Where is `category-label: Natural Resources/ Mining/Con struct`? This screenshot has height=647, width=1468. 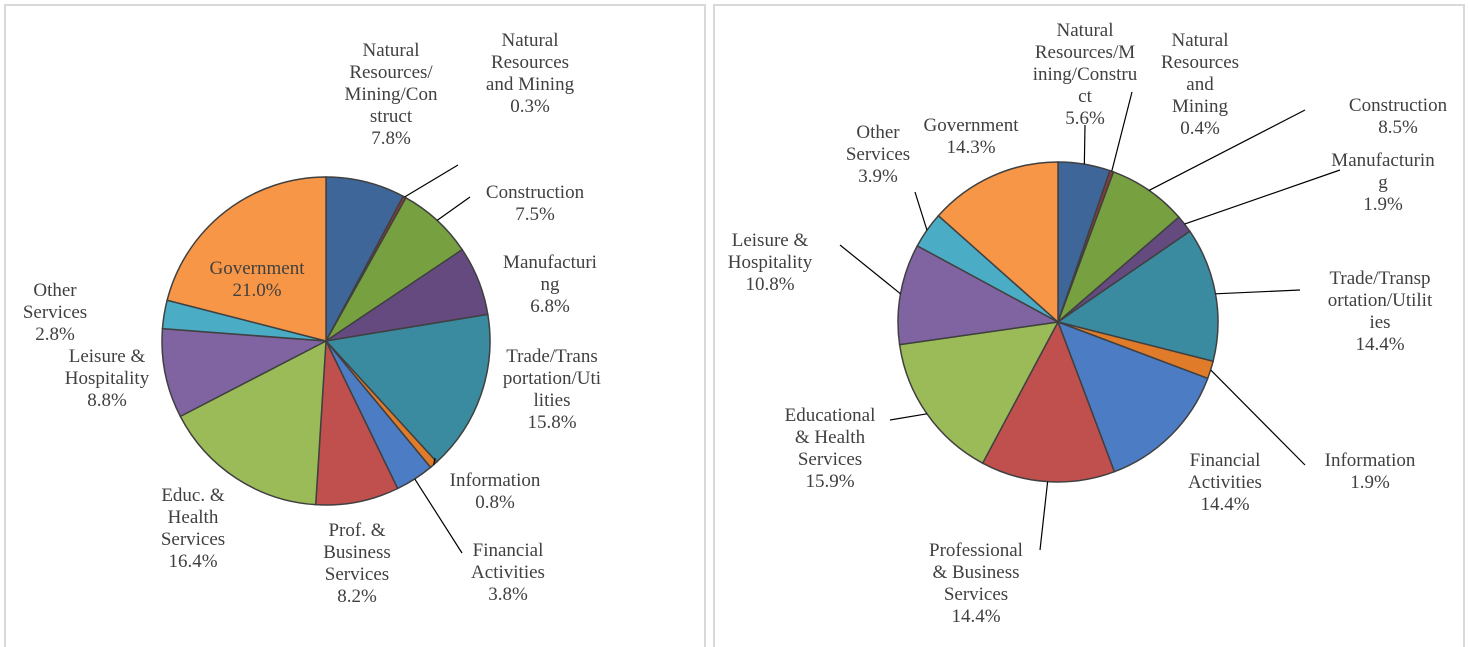
category-label: Natural Resources/ Mining/Con struct is located at coordinates (391, 83).